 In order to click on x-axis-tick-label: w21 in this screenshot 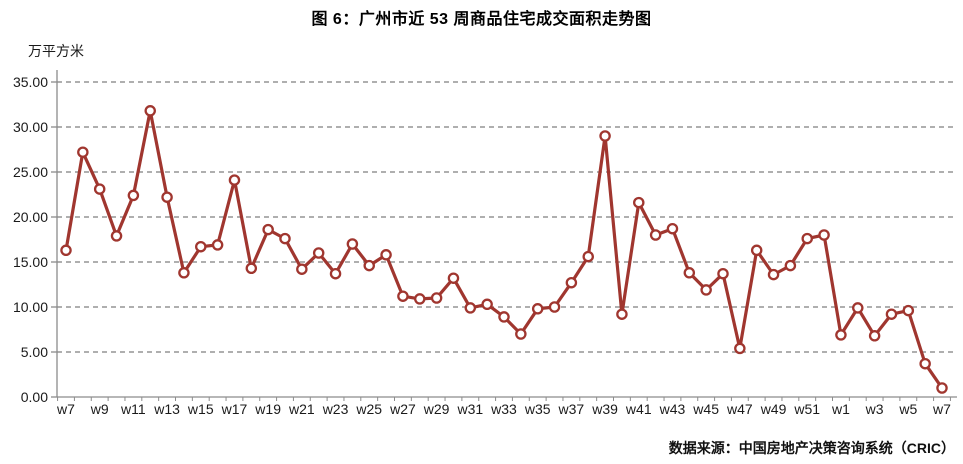, I will do `click(301, 409)`.